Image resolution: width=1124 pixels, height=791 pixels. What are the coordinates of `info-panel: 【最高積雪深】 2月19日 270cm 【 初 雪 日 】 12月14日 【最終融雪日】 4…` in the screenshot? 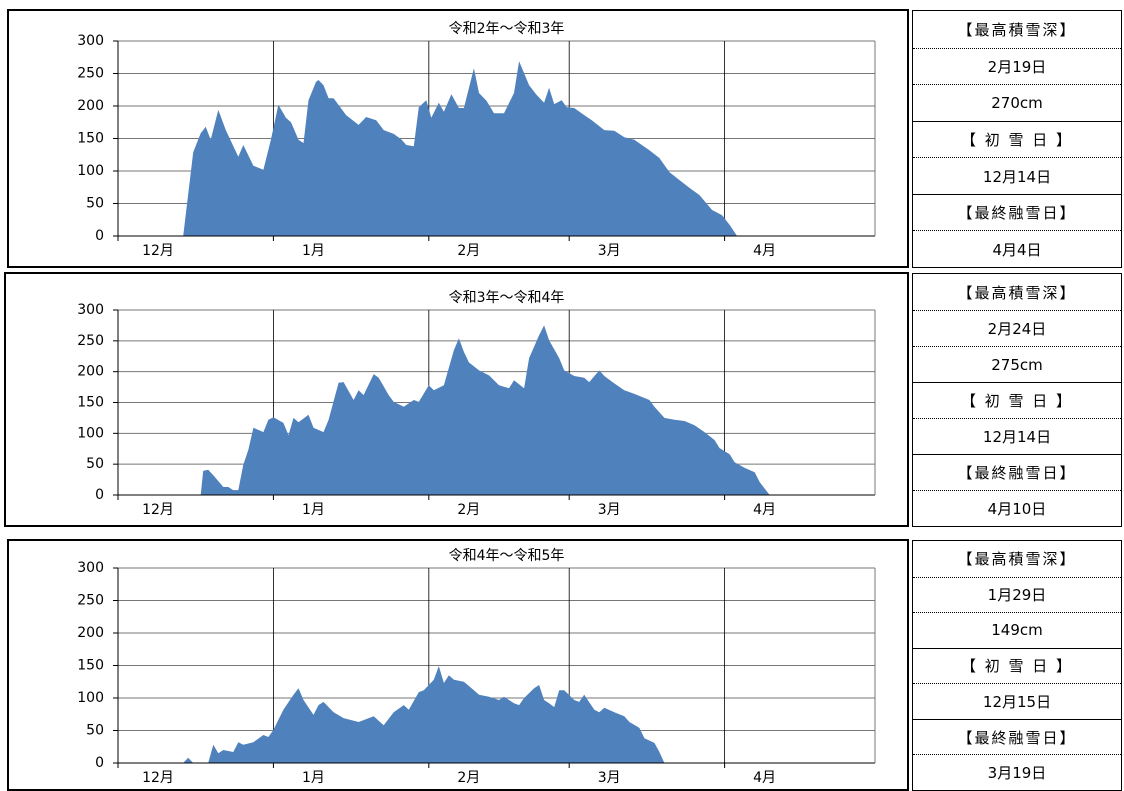 It's located at (1017, 139).